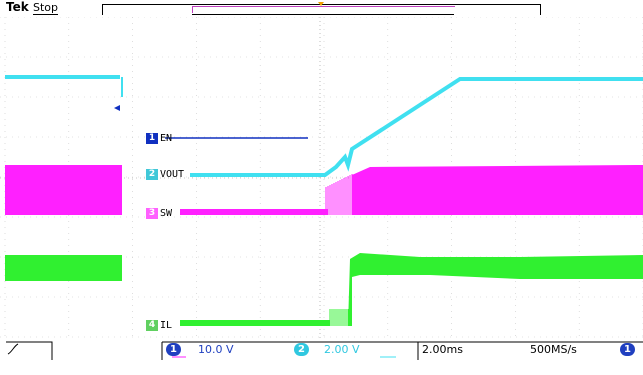 The image size is (643, 375). I want to click on ch3-trace-low, so click(254, 212).